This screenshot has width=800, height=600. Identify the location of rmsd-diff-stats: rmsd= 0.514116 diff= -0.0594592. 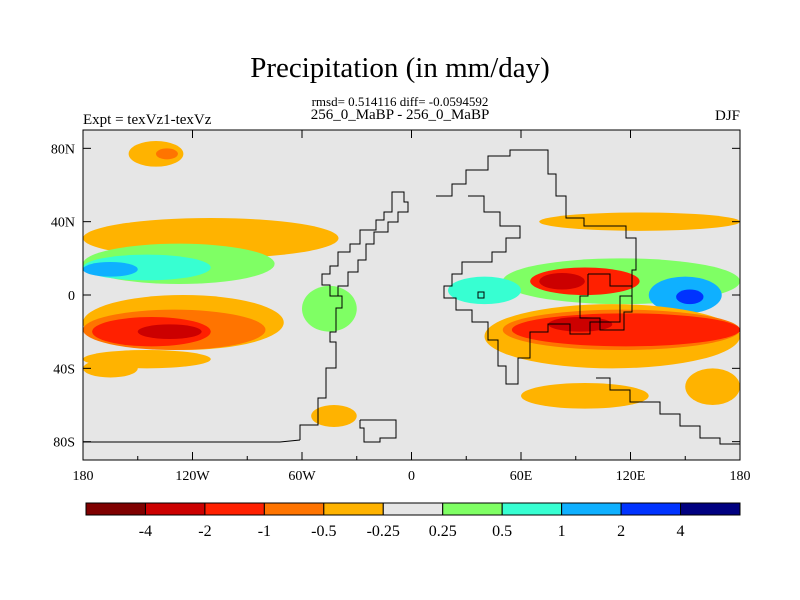
(400, 101).